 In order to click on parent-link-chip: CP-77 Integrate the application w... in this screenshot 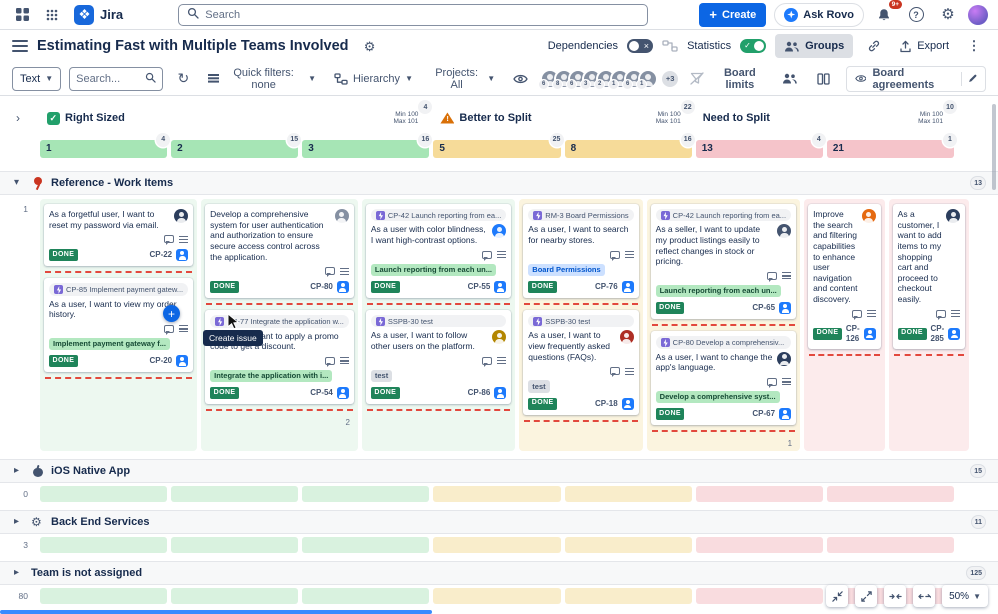, I will do `click(279, 321)`.